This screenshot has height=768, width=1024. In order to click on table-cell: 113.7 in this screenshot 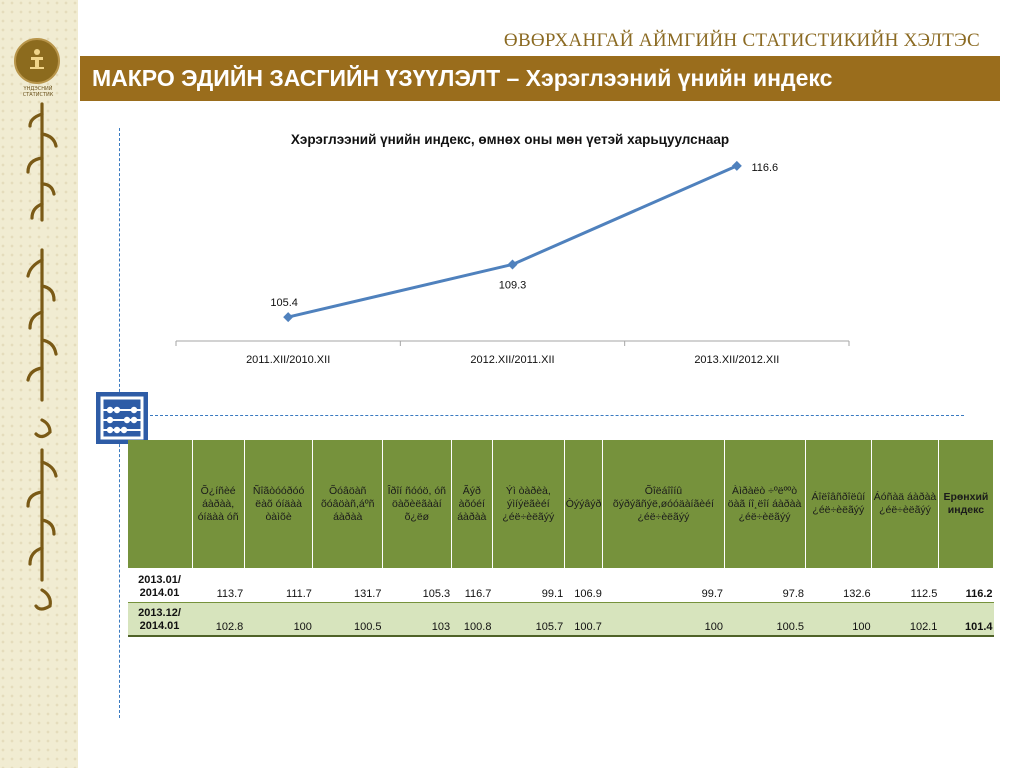, I will do `click(218, 585)`.